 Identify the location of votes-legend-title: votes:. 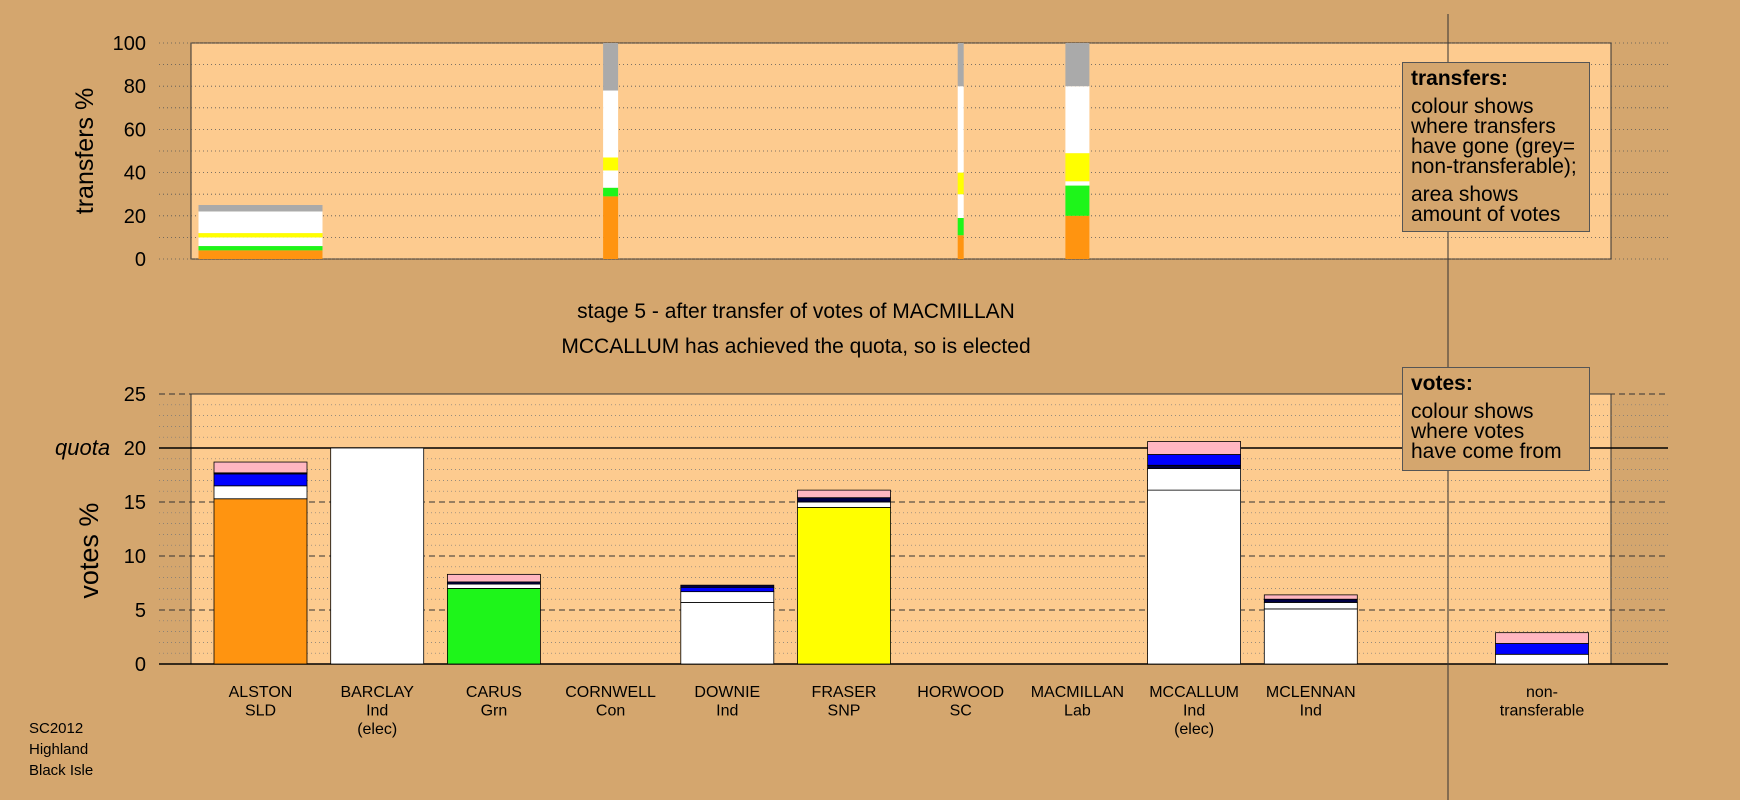
(1442, 383).